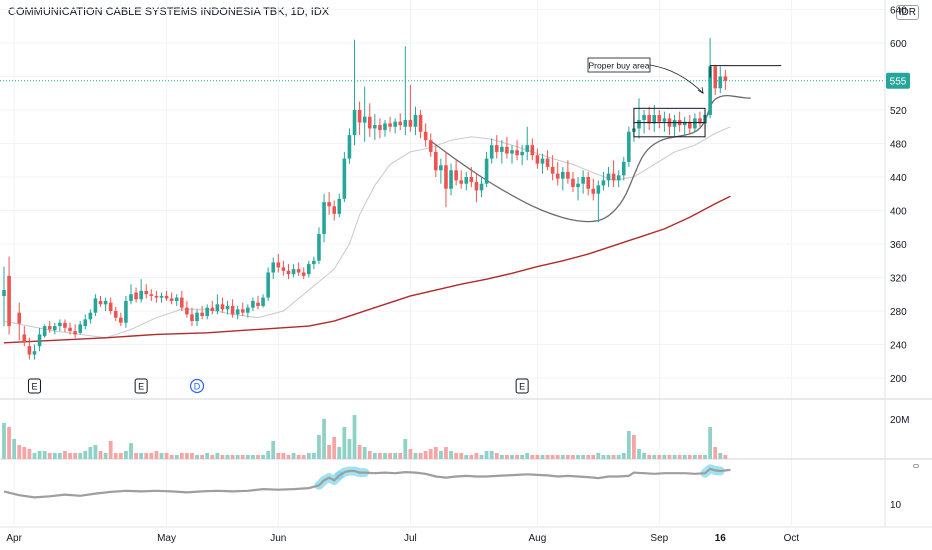 This screenshot has width=932, height=550. I want to click on time-tick-label: Oct, so click(792, 538).